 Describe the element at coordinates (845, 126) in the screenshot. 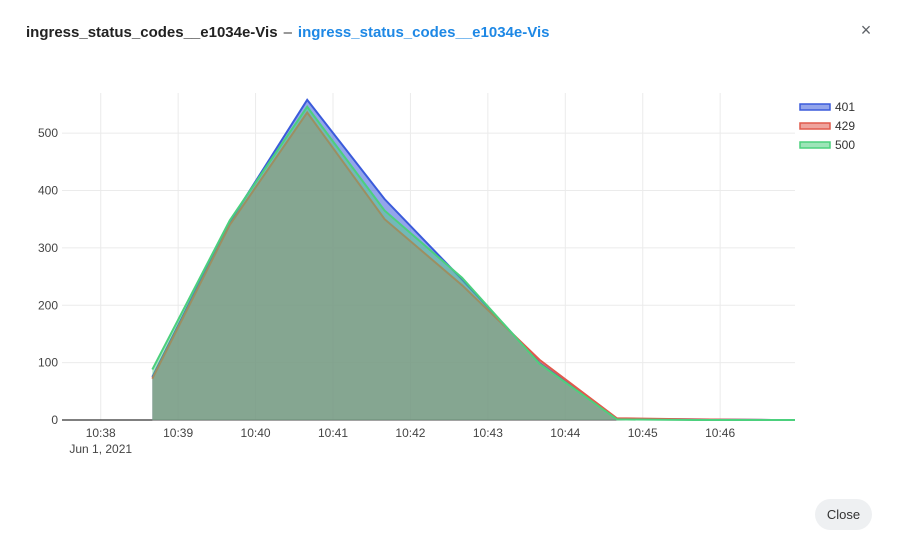

I see `legend-label: 429` at that location.